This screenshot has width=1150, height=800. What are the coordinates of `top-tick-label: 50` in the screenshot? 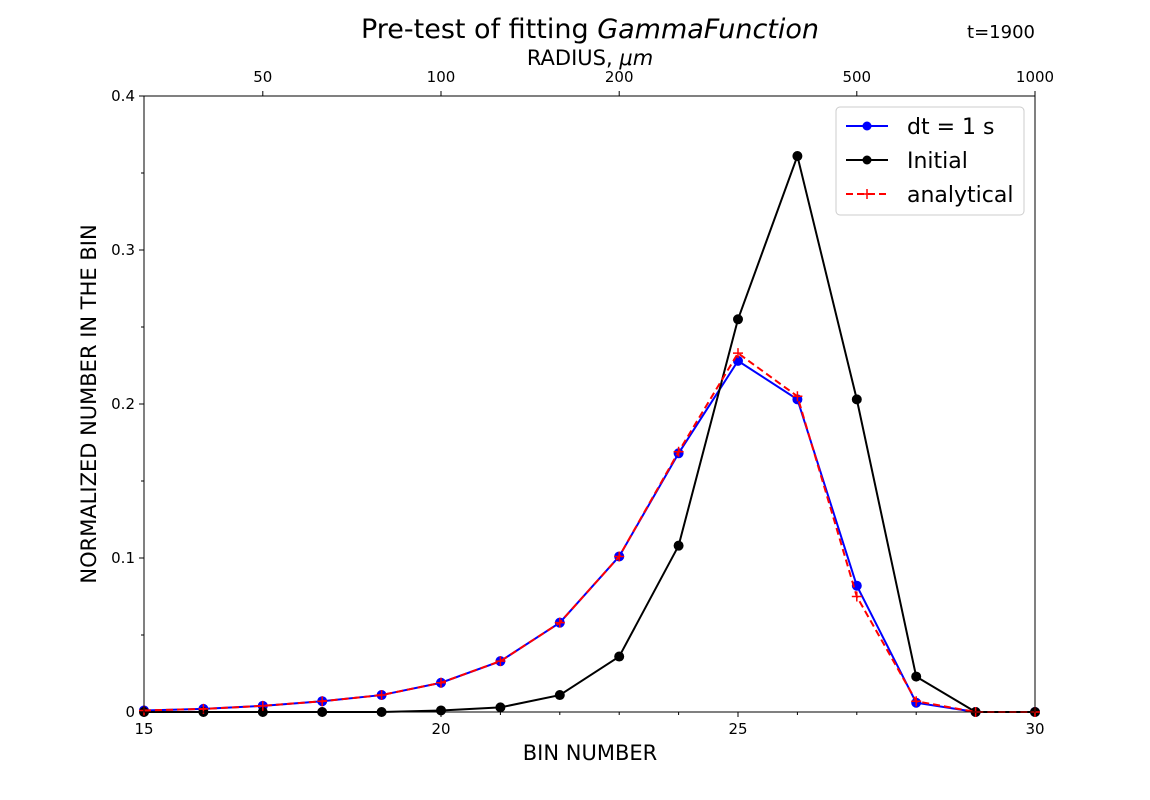 It's located at (262, 77).